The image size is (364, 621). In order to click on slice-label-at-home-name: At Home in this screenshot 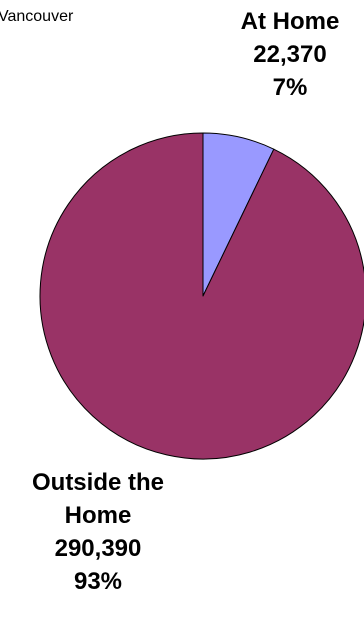, I will do `click(290, 21)`.